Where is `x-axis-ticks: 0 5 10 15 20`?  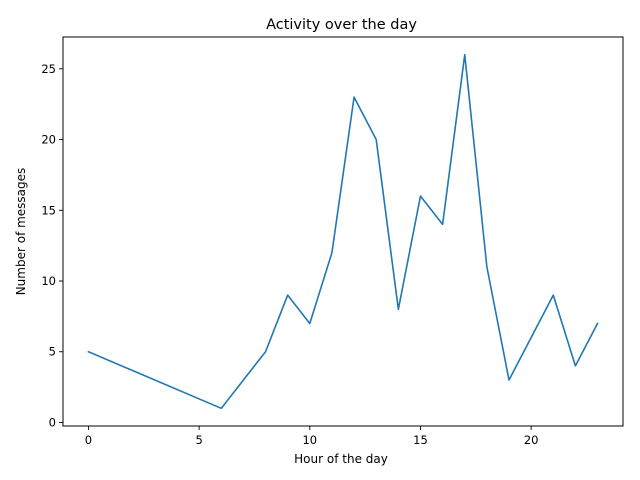 x-axis-ticks: 0 5 10 15 20 is located at coordinates (312, 436).